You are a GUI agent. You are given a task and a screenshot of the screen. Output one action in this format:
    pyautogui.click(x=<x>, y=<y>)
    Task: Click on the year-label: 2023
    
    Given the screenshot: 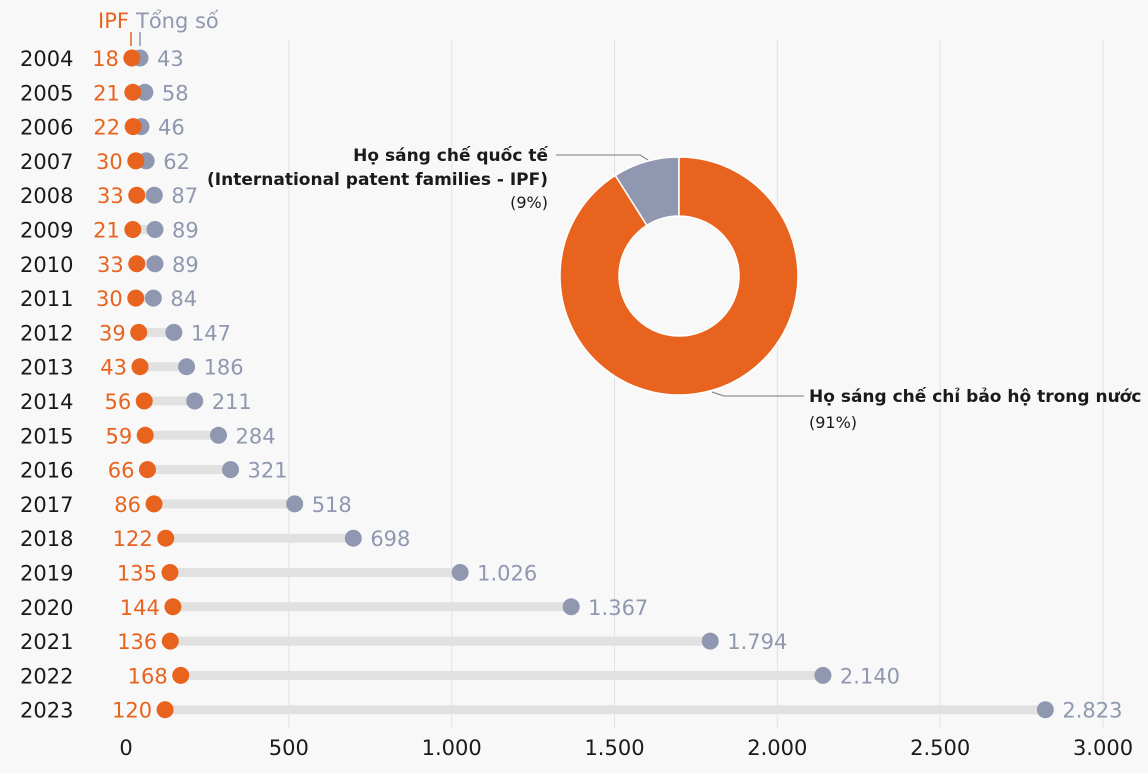 What is the action you would take?
    pyautogui.click(x=46, y=711)
    